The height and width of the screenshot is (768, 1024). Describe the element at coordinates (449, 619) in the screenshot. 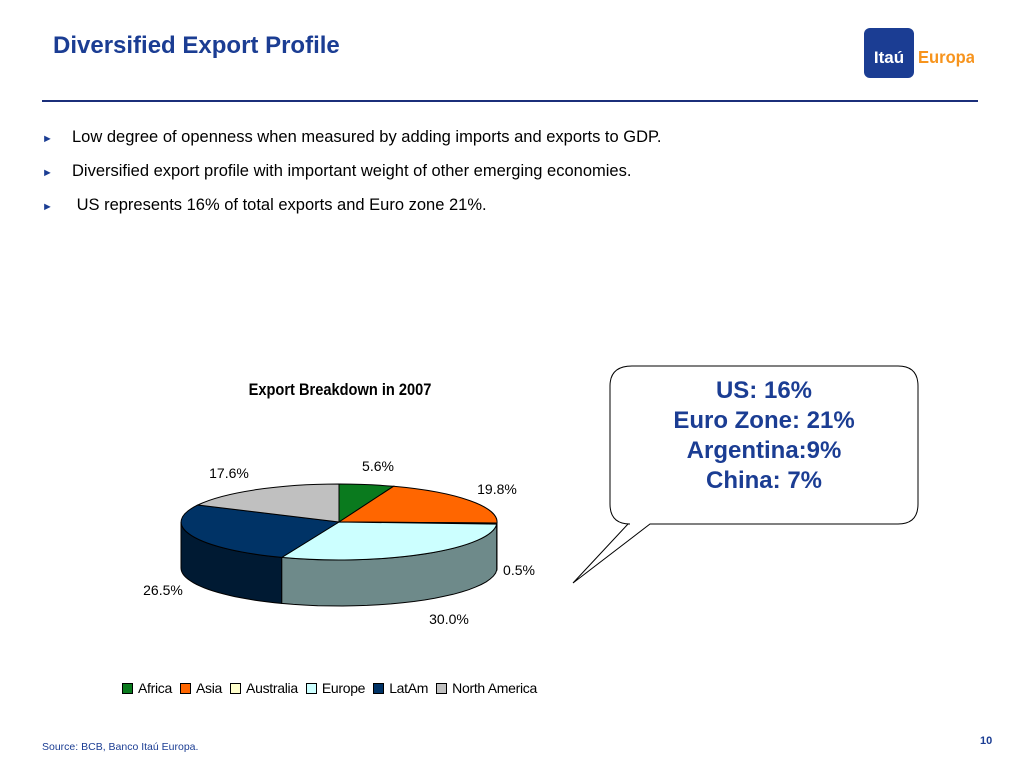

I see `data-label-europe: 30.0%` at that location.